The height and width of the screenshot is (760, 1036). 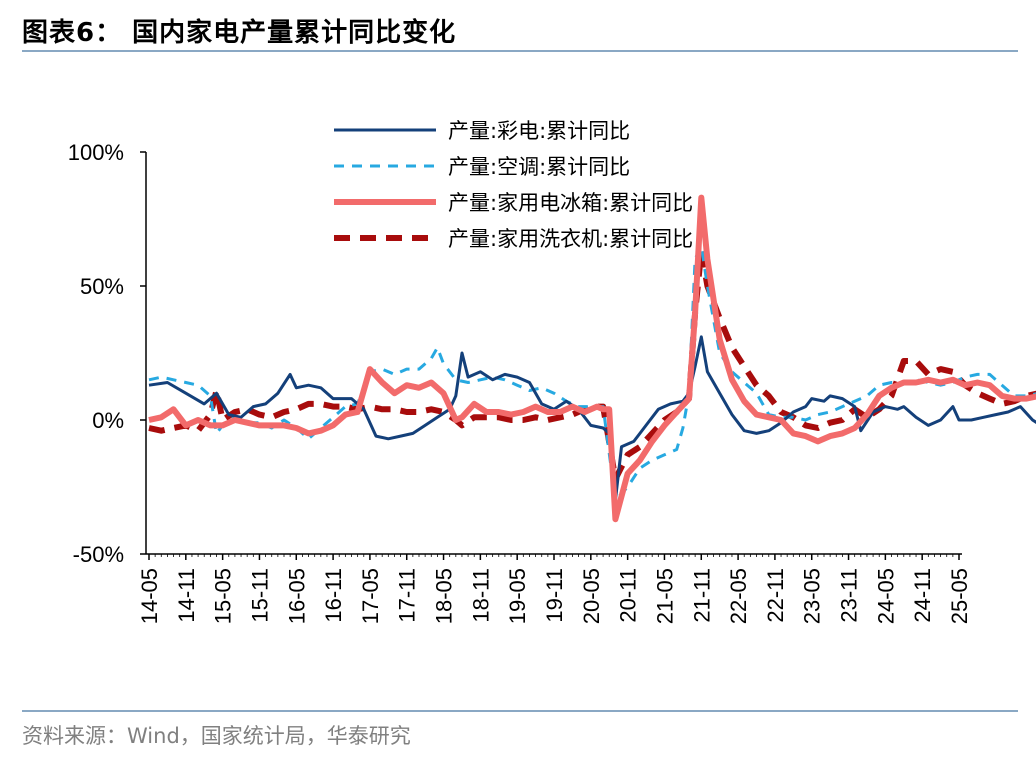 What do you see at coordinates (480, 595) in the screenshot?
I see `x-tick-label: 18-11` at bounding box center [480, 595].